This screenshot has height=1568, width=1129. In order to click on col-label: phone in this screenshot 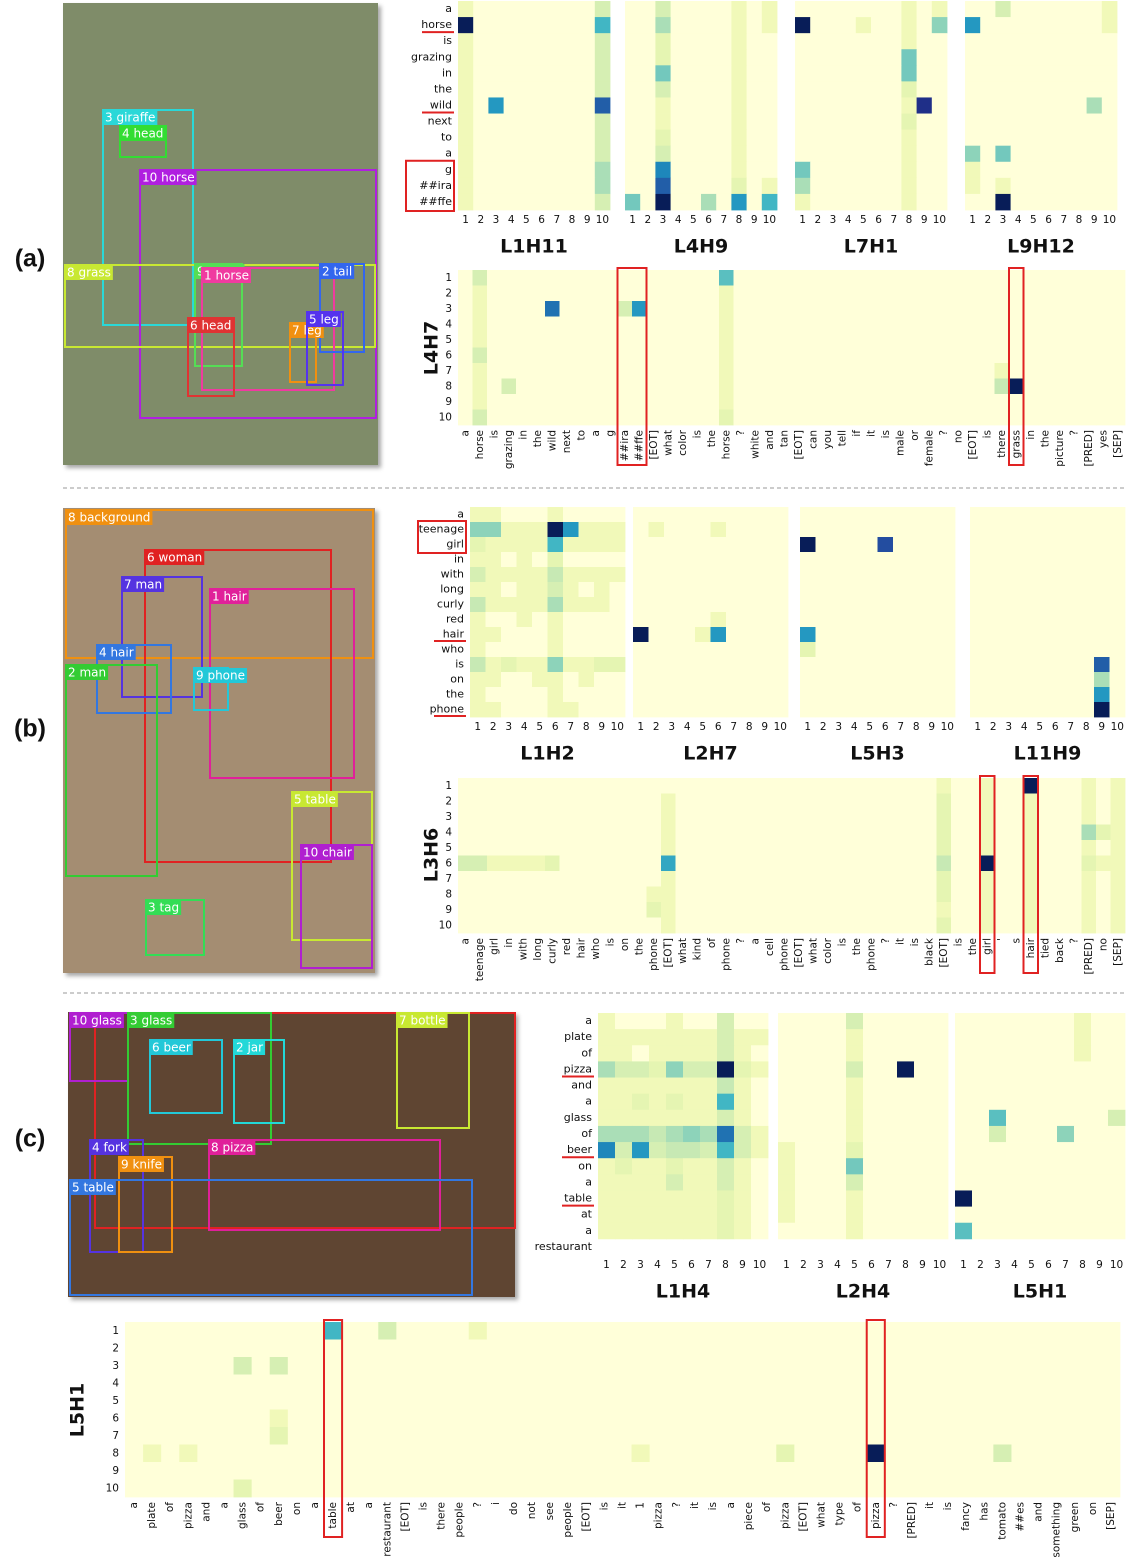, I will do `click(784, 954)`.